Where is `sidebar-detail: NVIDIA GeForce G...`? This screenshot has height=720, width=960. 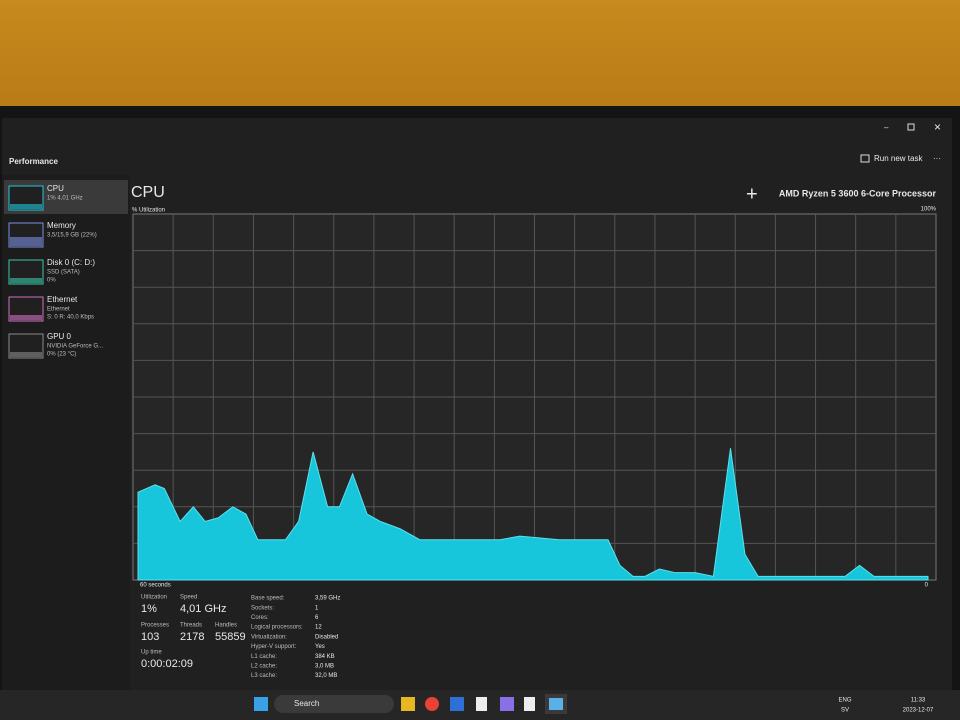
sidebar-detail: NVIDIA GeForce G... is located at coordinates (75, 347).